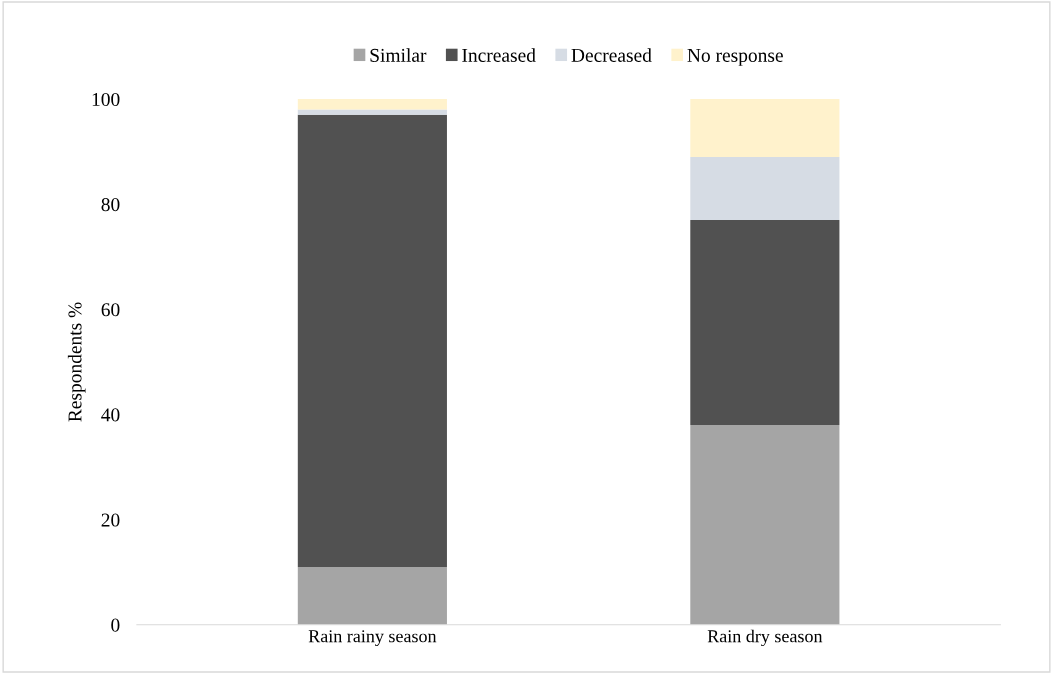 This screenshot has height=674, width=1053. I want to click on legend-label: Similar, so click(398, 55).